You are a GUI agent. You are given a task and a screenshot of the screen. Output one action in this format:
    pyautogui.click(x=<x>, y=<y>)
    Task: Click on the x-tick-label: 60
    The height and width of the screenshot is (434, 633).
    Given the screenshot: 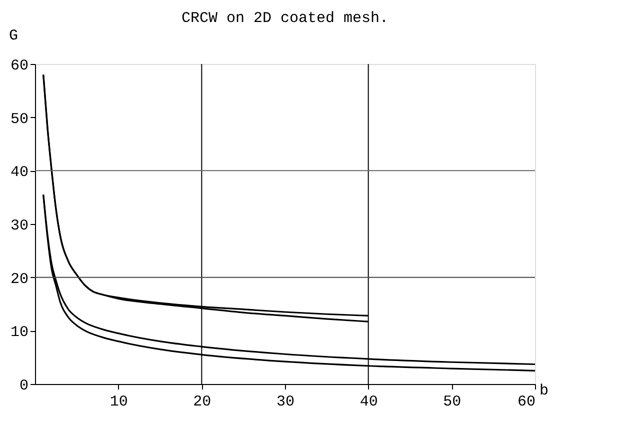 What is the action you would take?
    pyautogui.click(x=526, y=402)
    